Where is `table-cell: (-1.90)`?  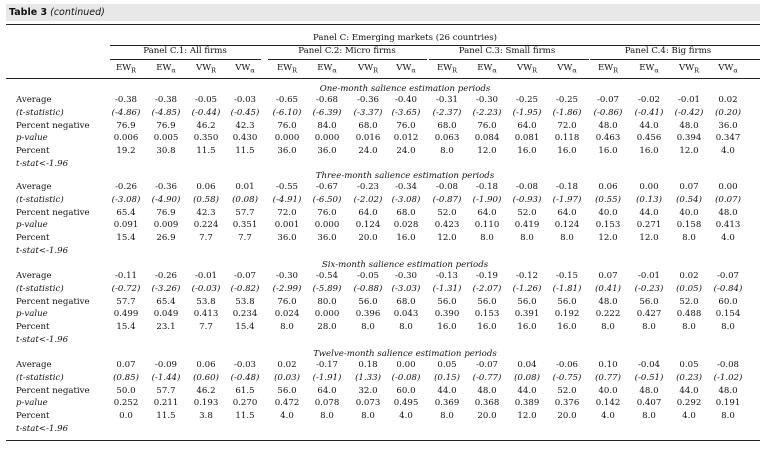
table-cell: (-1.90) is located at coordinates (487, 199).